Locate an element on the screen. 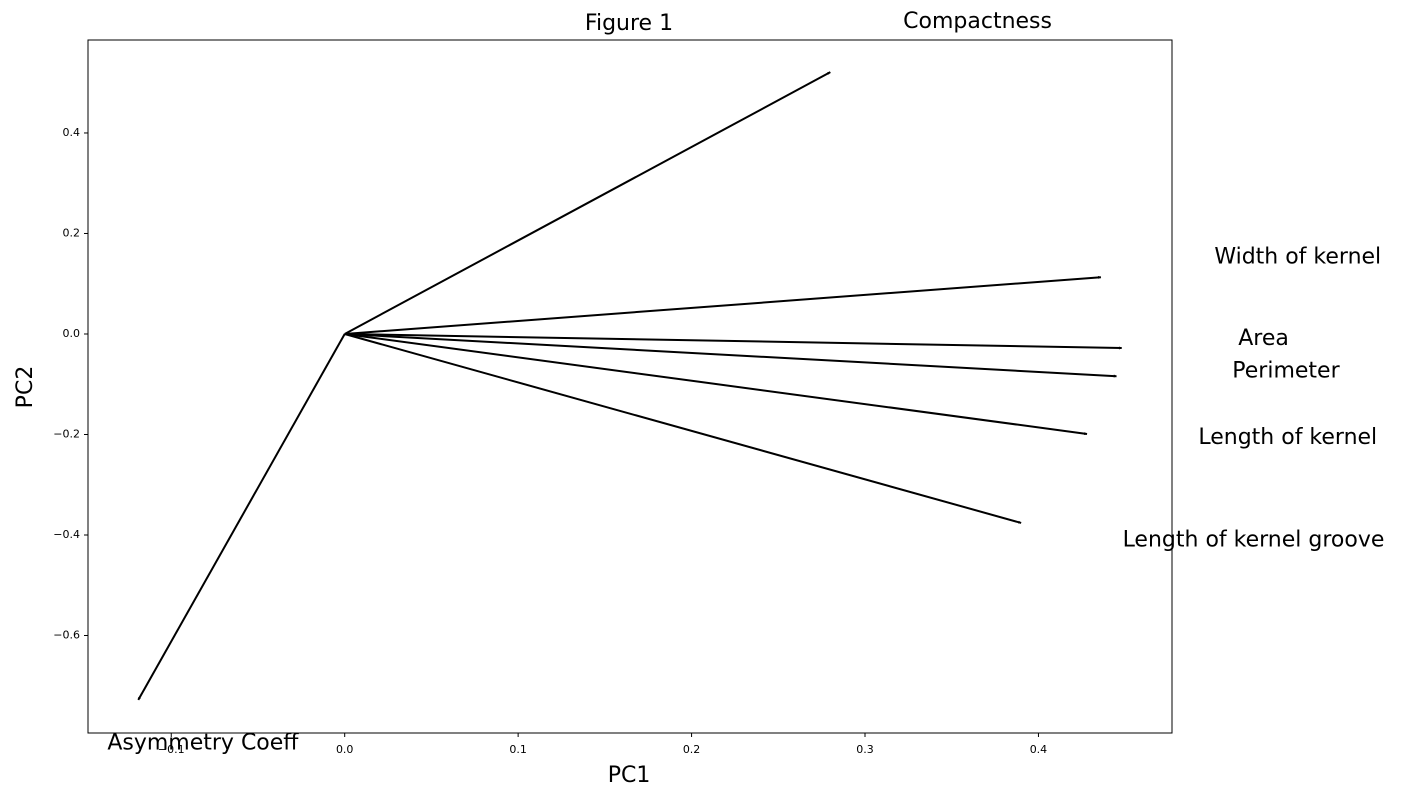 The height and width of the screenshot is (800, 1425). x-tick-label: 0.0 is located at coordinates (345, 749).